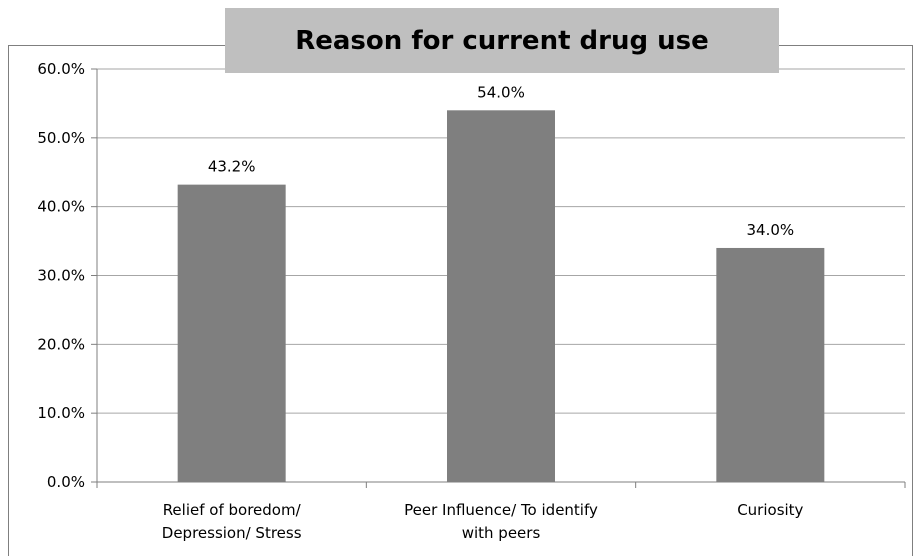 The width and height of the screenshot is (919, 556). What do you see at coordinates (771, 230) in the screenshot?
I see `data-label: 34.0%` at bounding box center [771, 230].